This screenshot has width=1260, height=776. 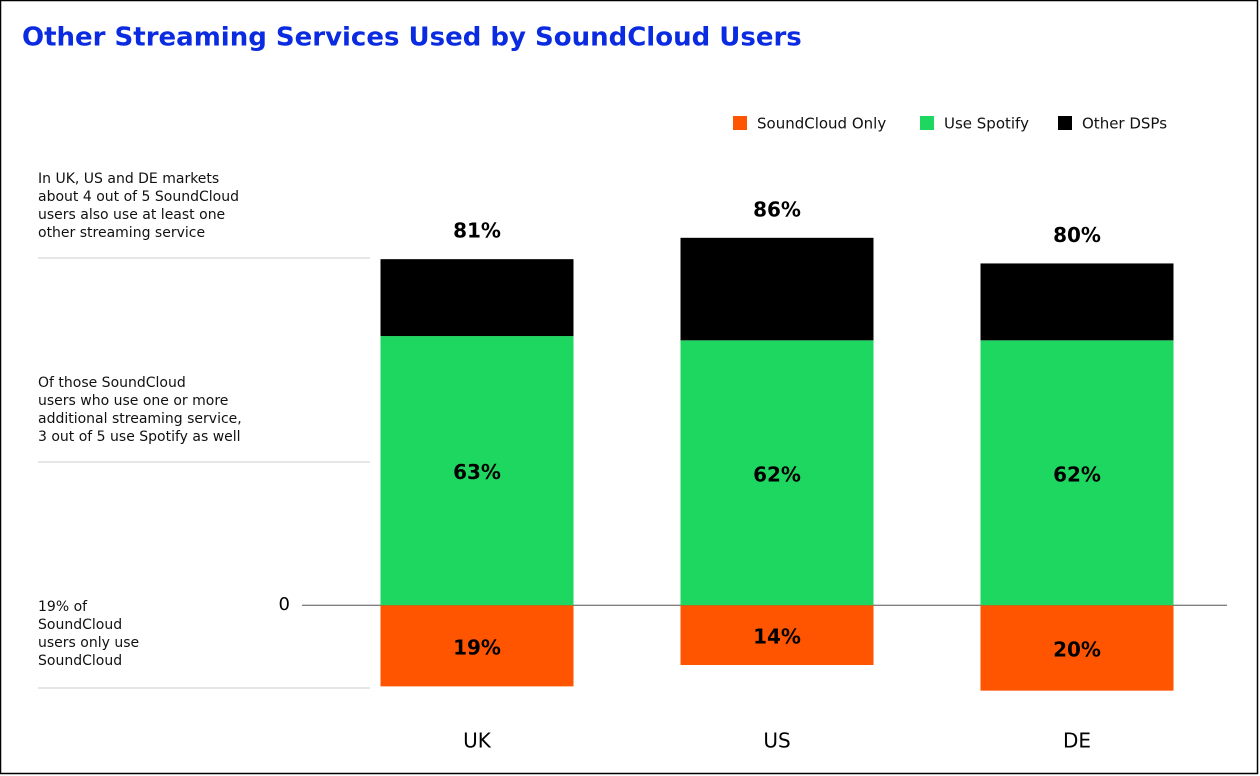 I want to click on annotation: additional streaming service,, so click(x=140, y=419).